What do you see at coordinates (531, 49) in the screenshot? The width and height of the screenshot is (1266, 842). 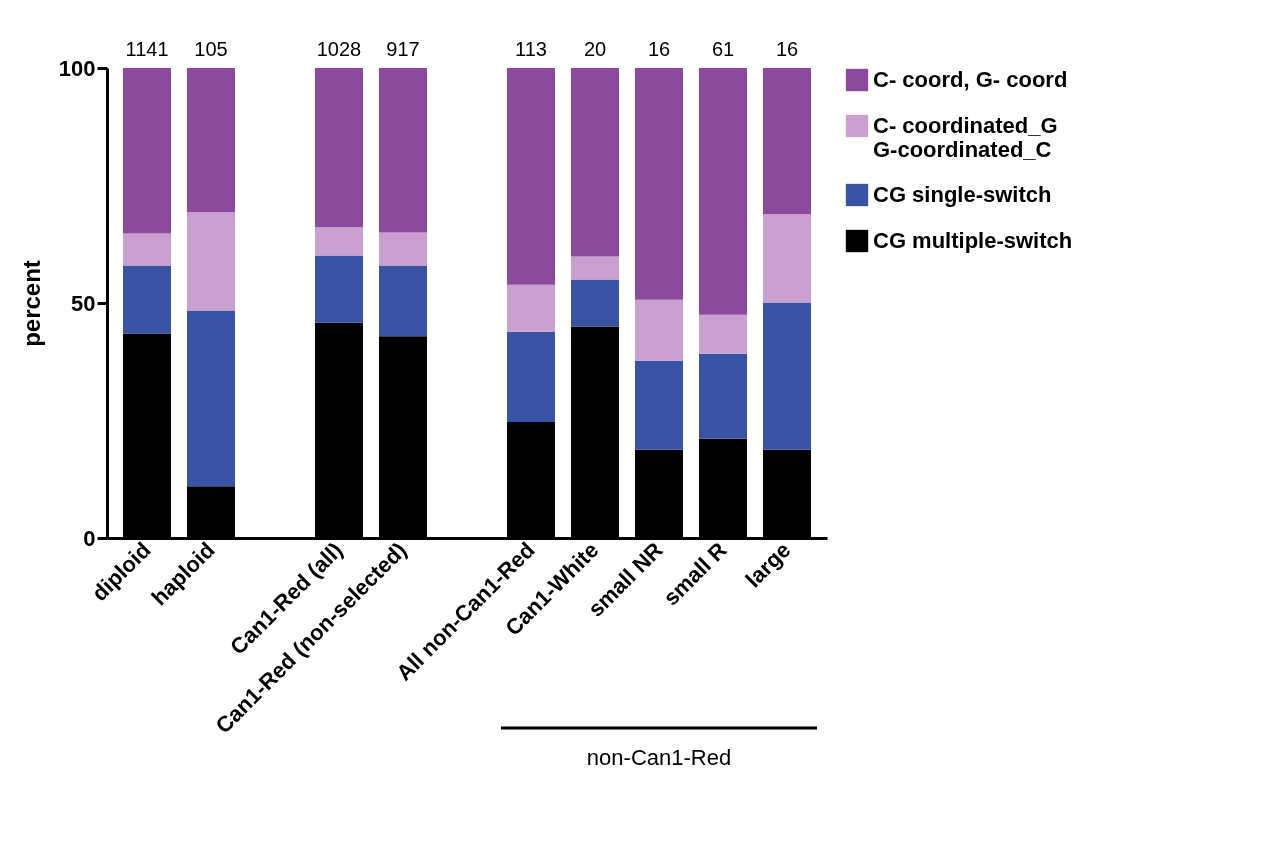 I see `annotation: 113` at bounding box center [531, 49].